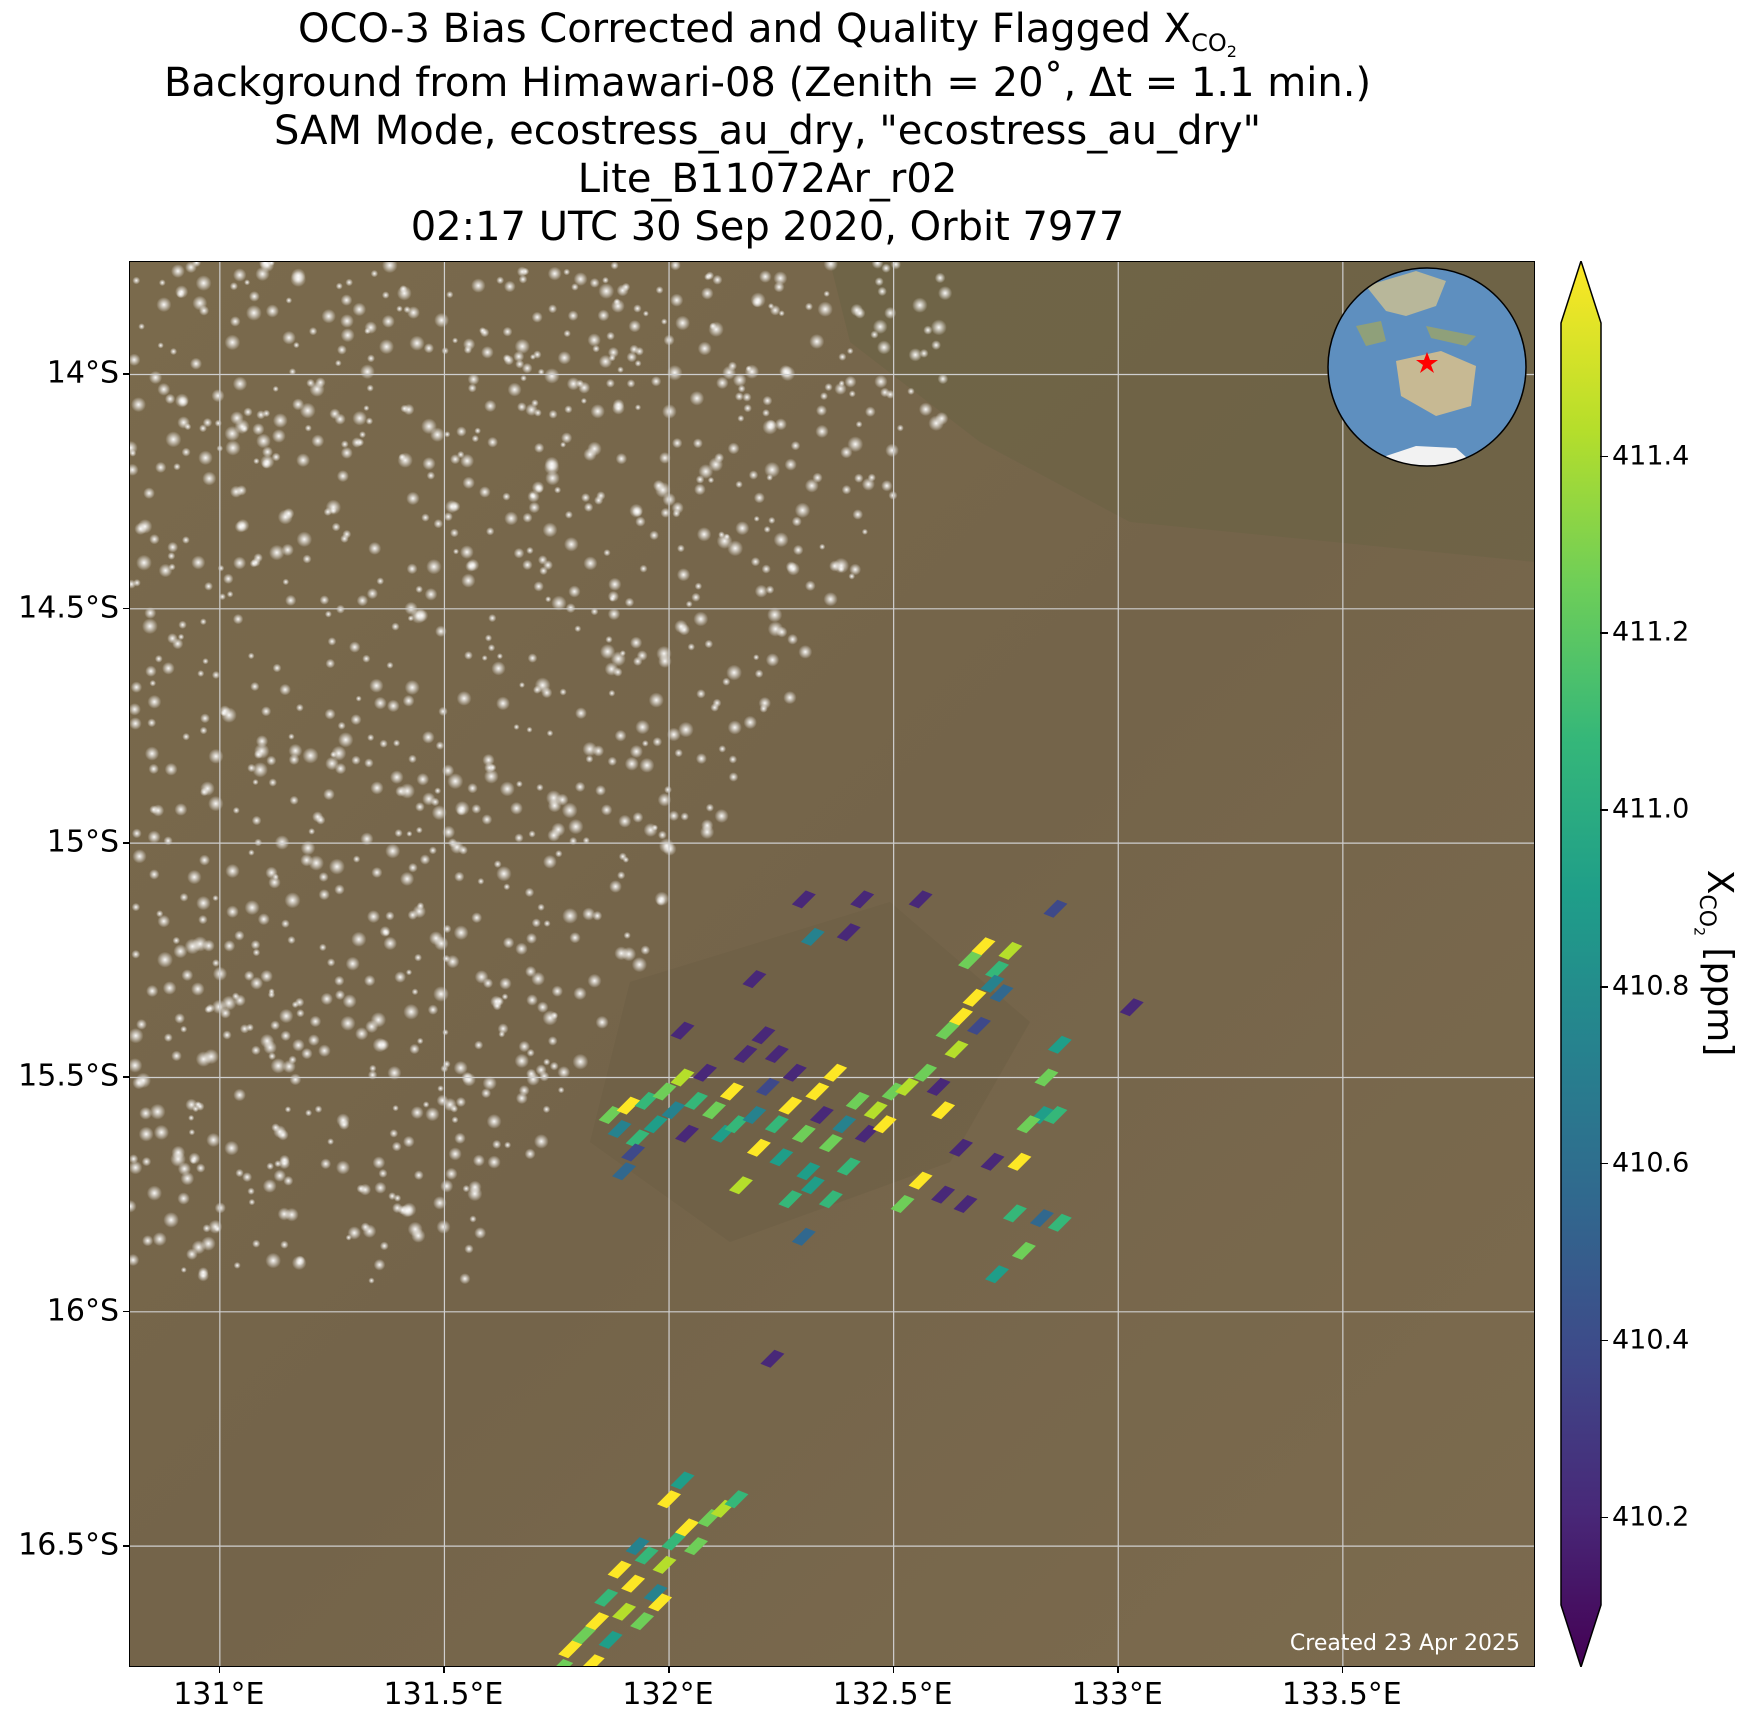 This screenshot has width=1749, height=1712. I want to click on dark-terrain-region, so click(810, 1072).